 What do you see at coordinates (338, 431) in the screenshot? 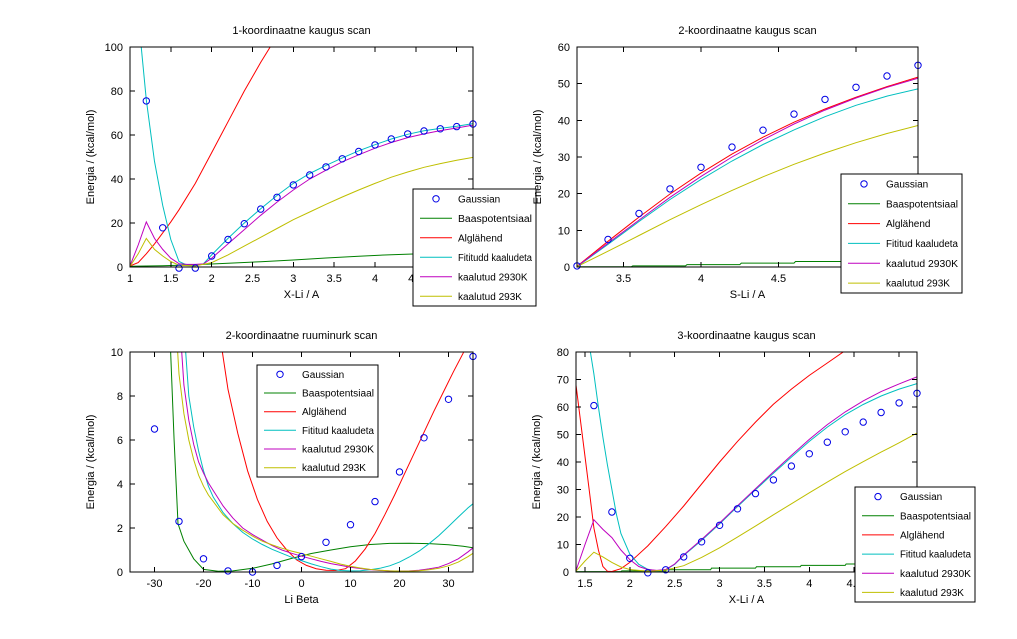
I see `legend-label: Fititud kaaludeta` at bounding box center [338, 431].